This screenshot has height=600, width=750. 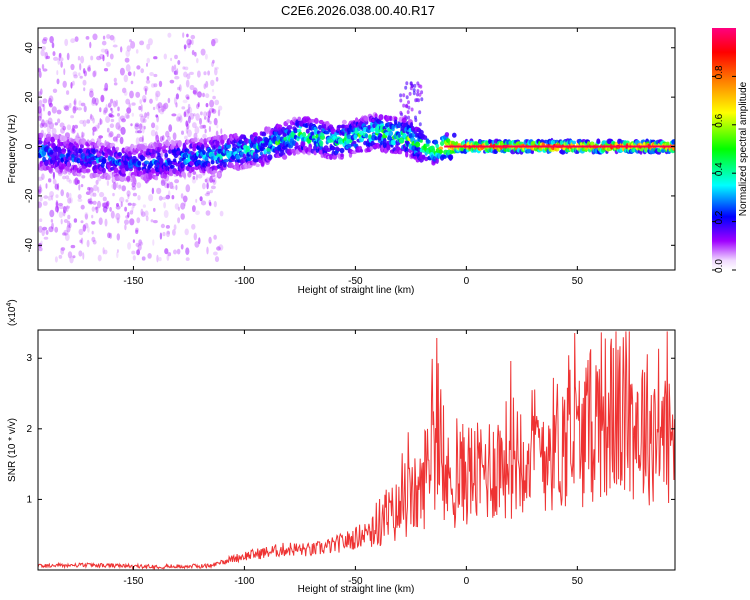 I want to click on snr-y-tick-label: 2, so click(x=29, y=429).